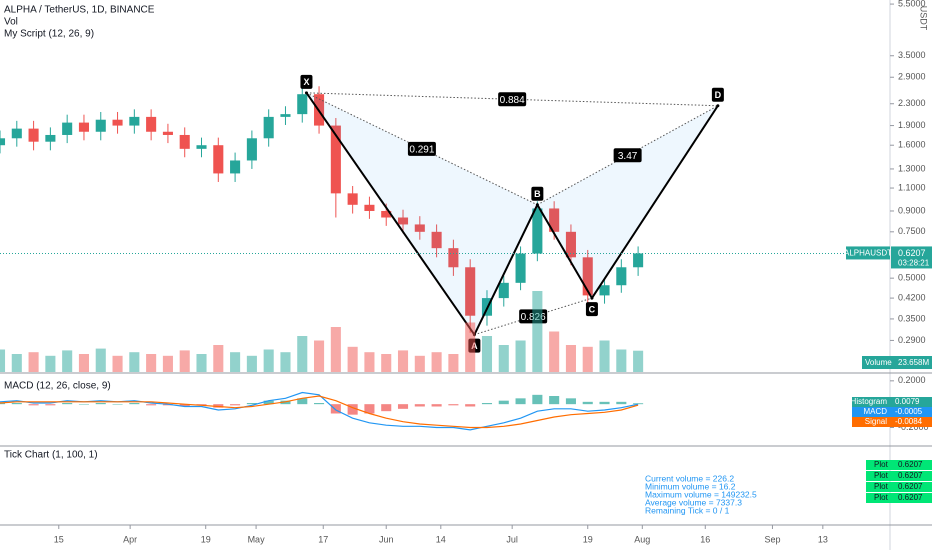 This screenshot has width=932, height=550. What do you see at coordinates (59, 539) in the screenshot?
I see `x-tick-label: 15` at bounding box center [59, 539].